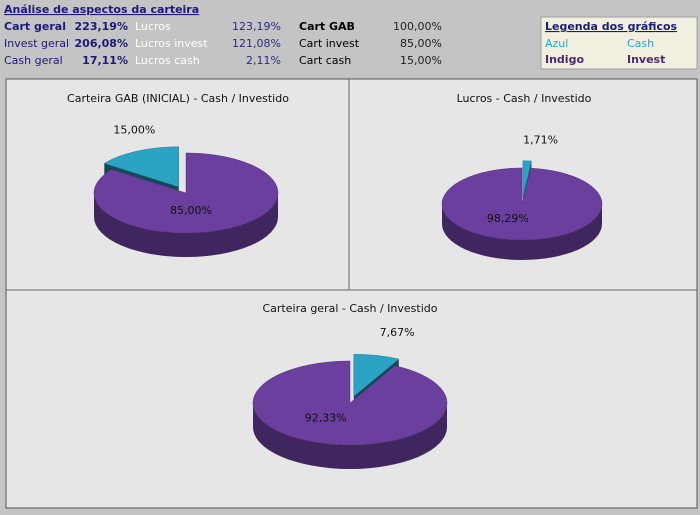  What do you see at coordinates (421, 60) in the screenshot?
I see `summary-value: 15,00%` at bounding box center [421, 60].